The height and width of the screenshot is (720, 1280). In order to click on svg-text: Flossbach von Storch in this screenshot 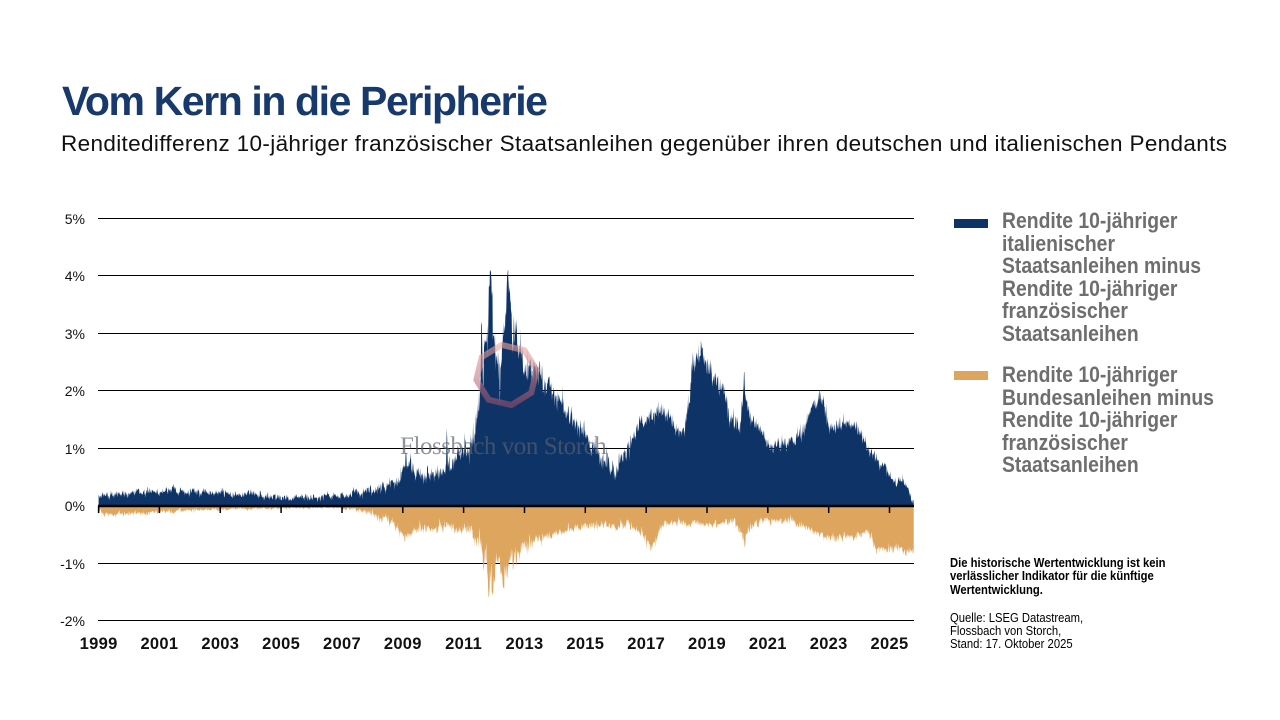, I will do `click(503, 446)`.